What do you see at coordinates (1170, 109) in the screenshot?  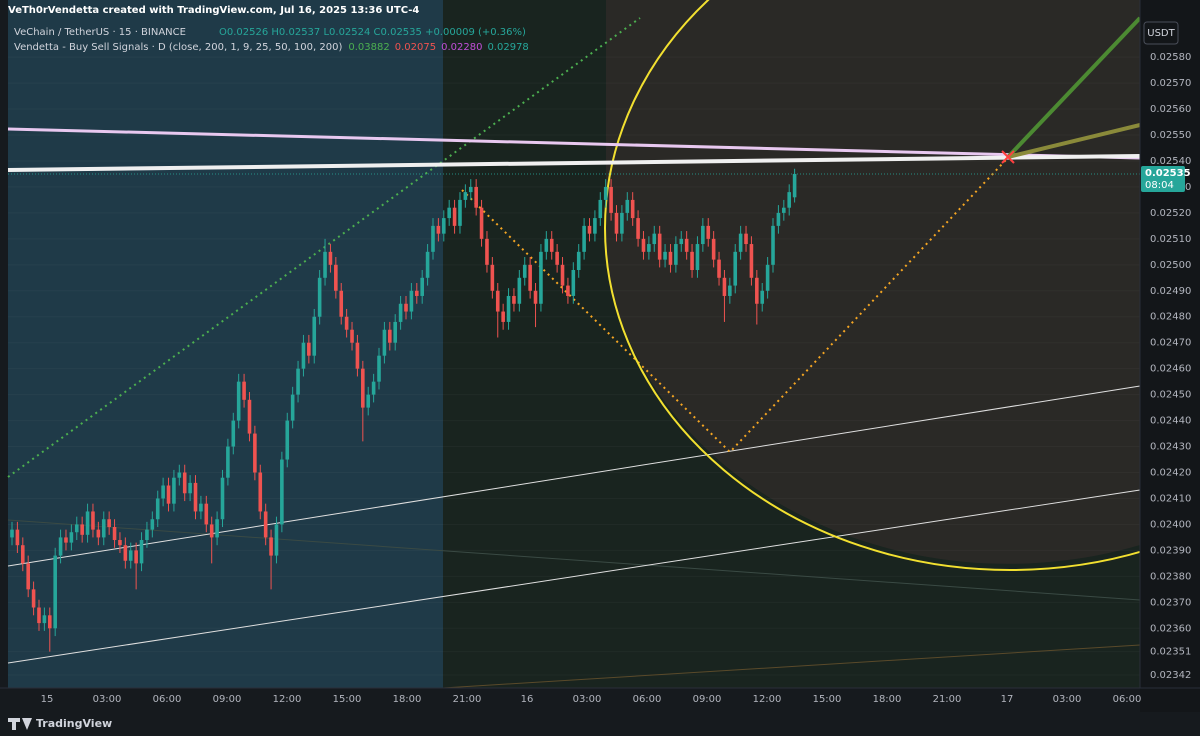 I see `y-tick-label: 0.02560` at bounding box center [1170, 109].